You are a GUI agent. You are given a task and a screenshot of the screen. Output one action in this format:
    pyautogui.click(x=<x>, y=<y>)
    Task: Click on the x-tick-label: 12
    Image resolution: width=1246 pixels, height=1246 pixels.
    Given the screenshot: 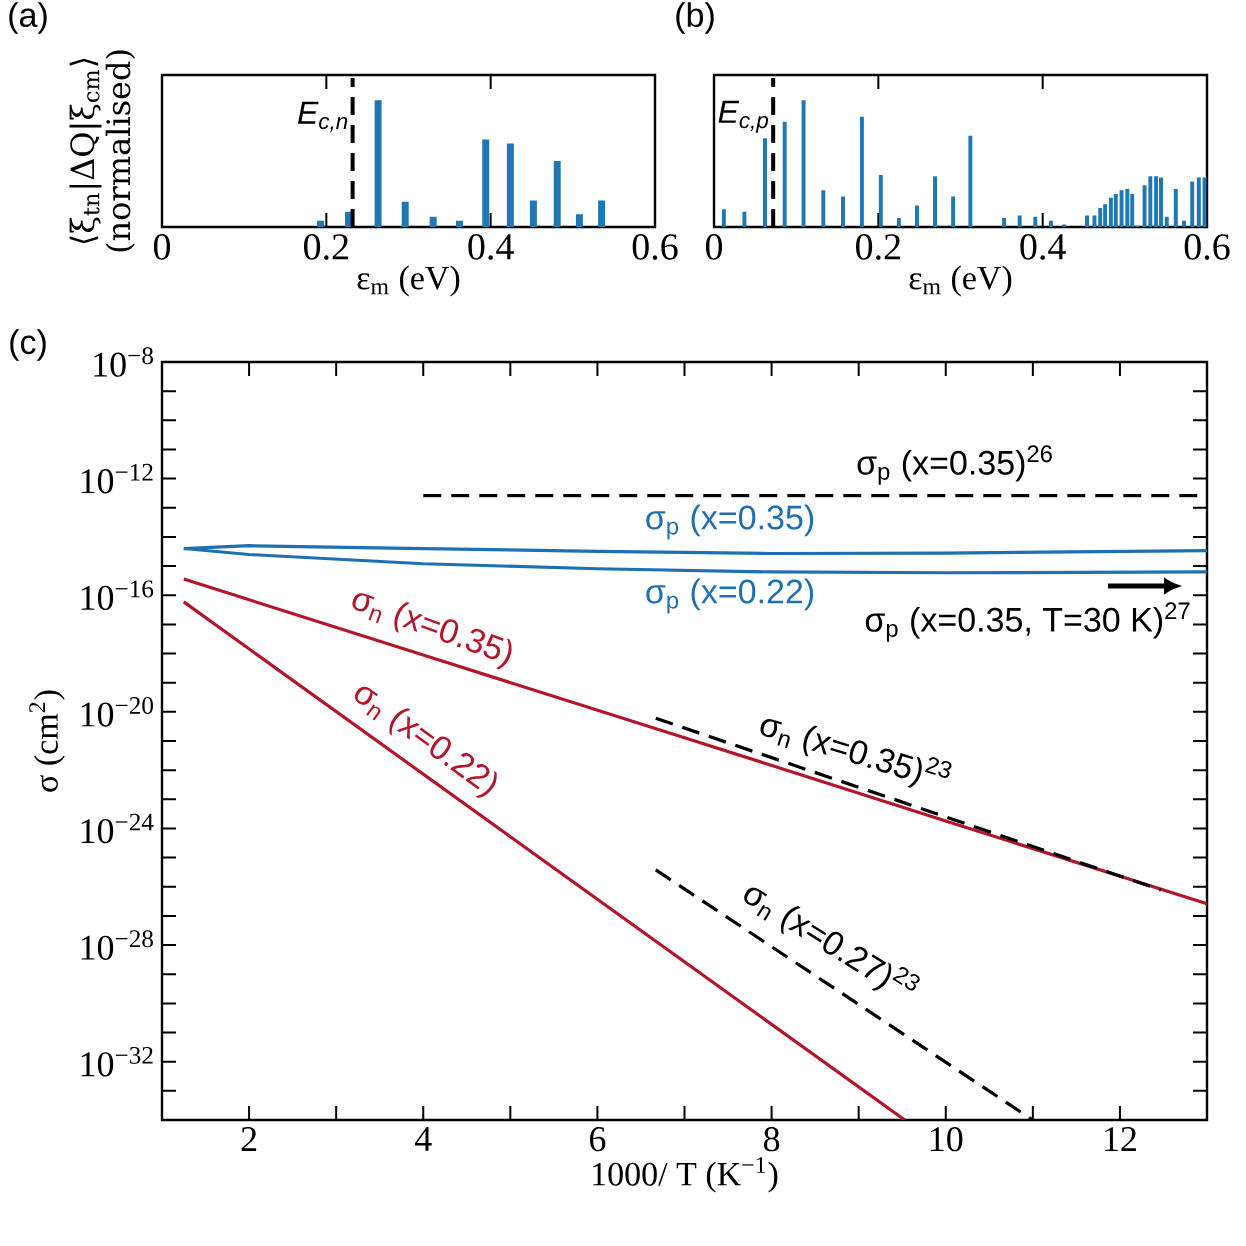 What is the action you would take?
    pyautogui.click(x=1120, y=1139)
    